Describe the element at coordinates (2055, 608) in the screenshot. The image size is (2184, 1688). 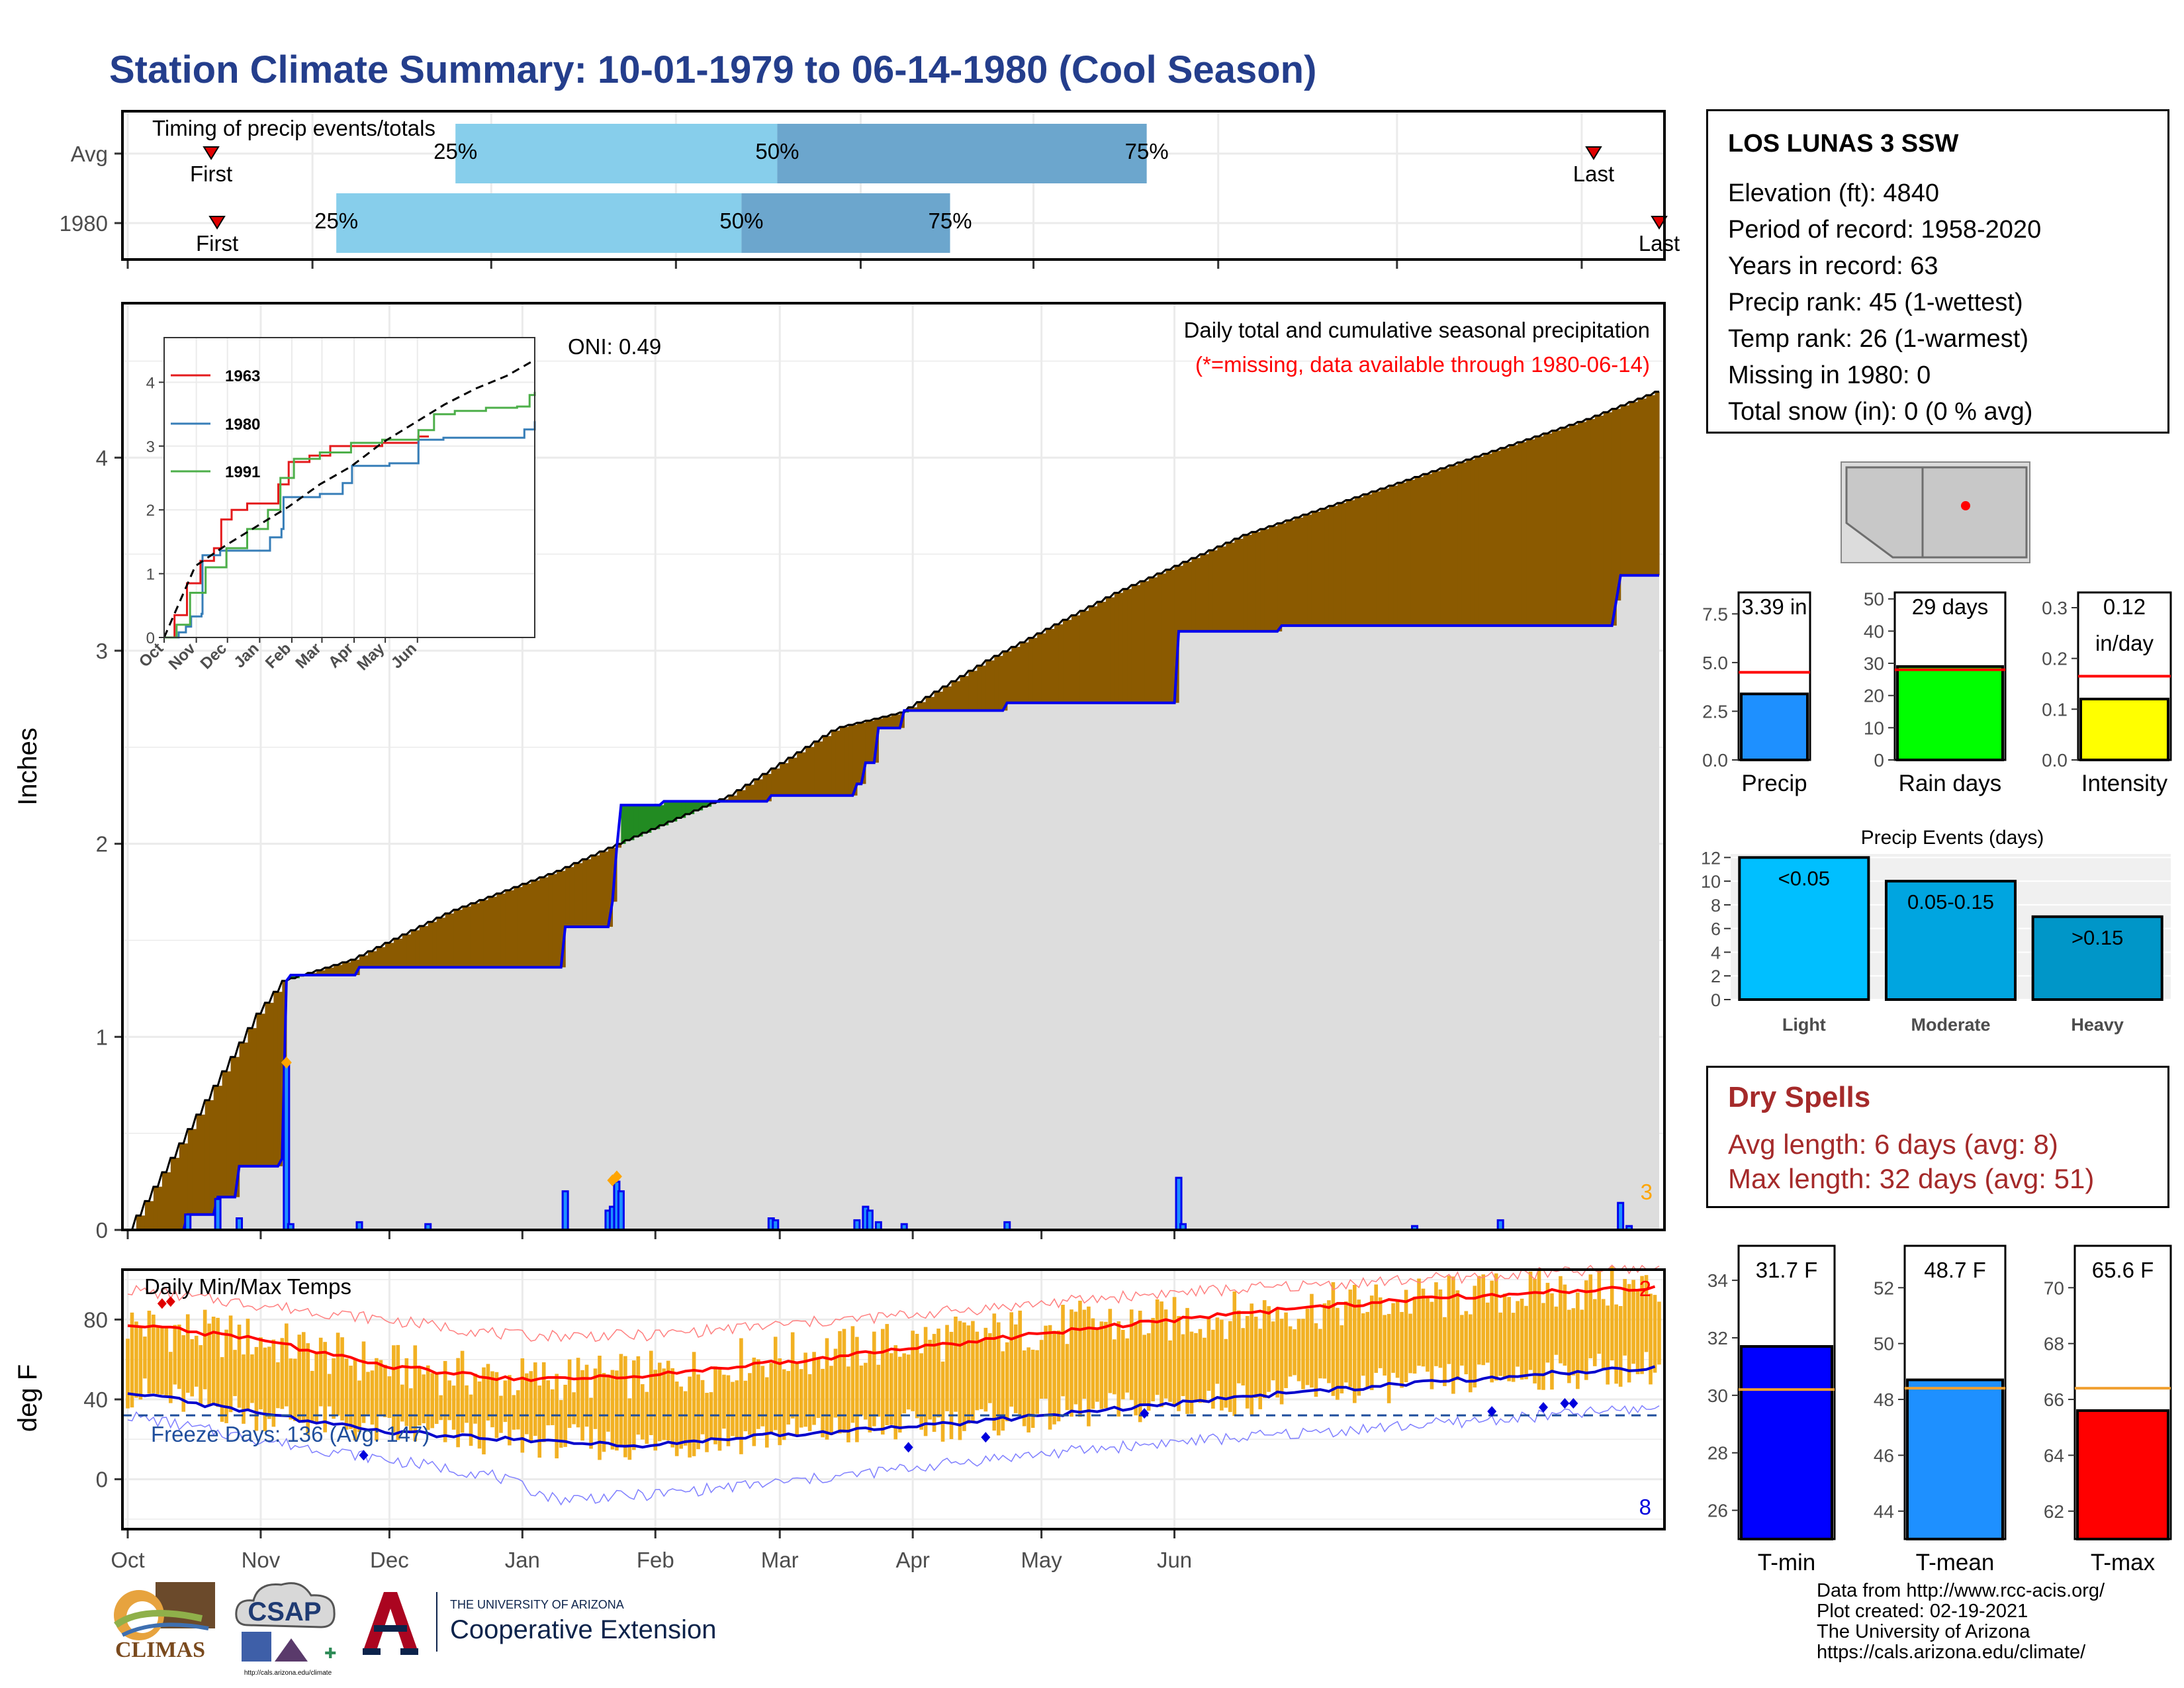
I see `summary-y-tick-label: 0.3` at that location.